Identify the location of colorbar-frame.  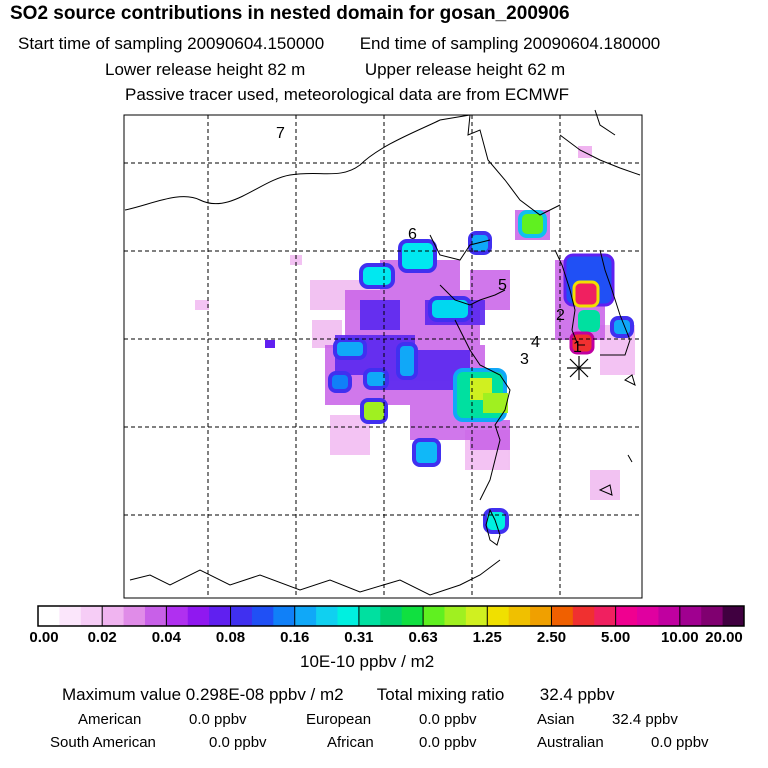
(391, 616).